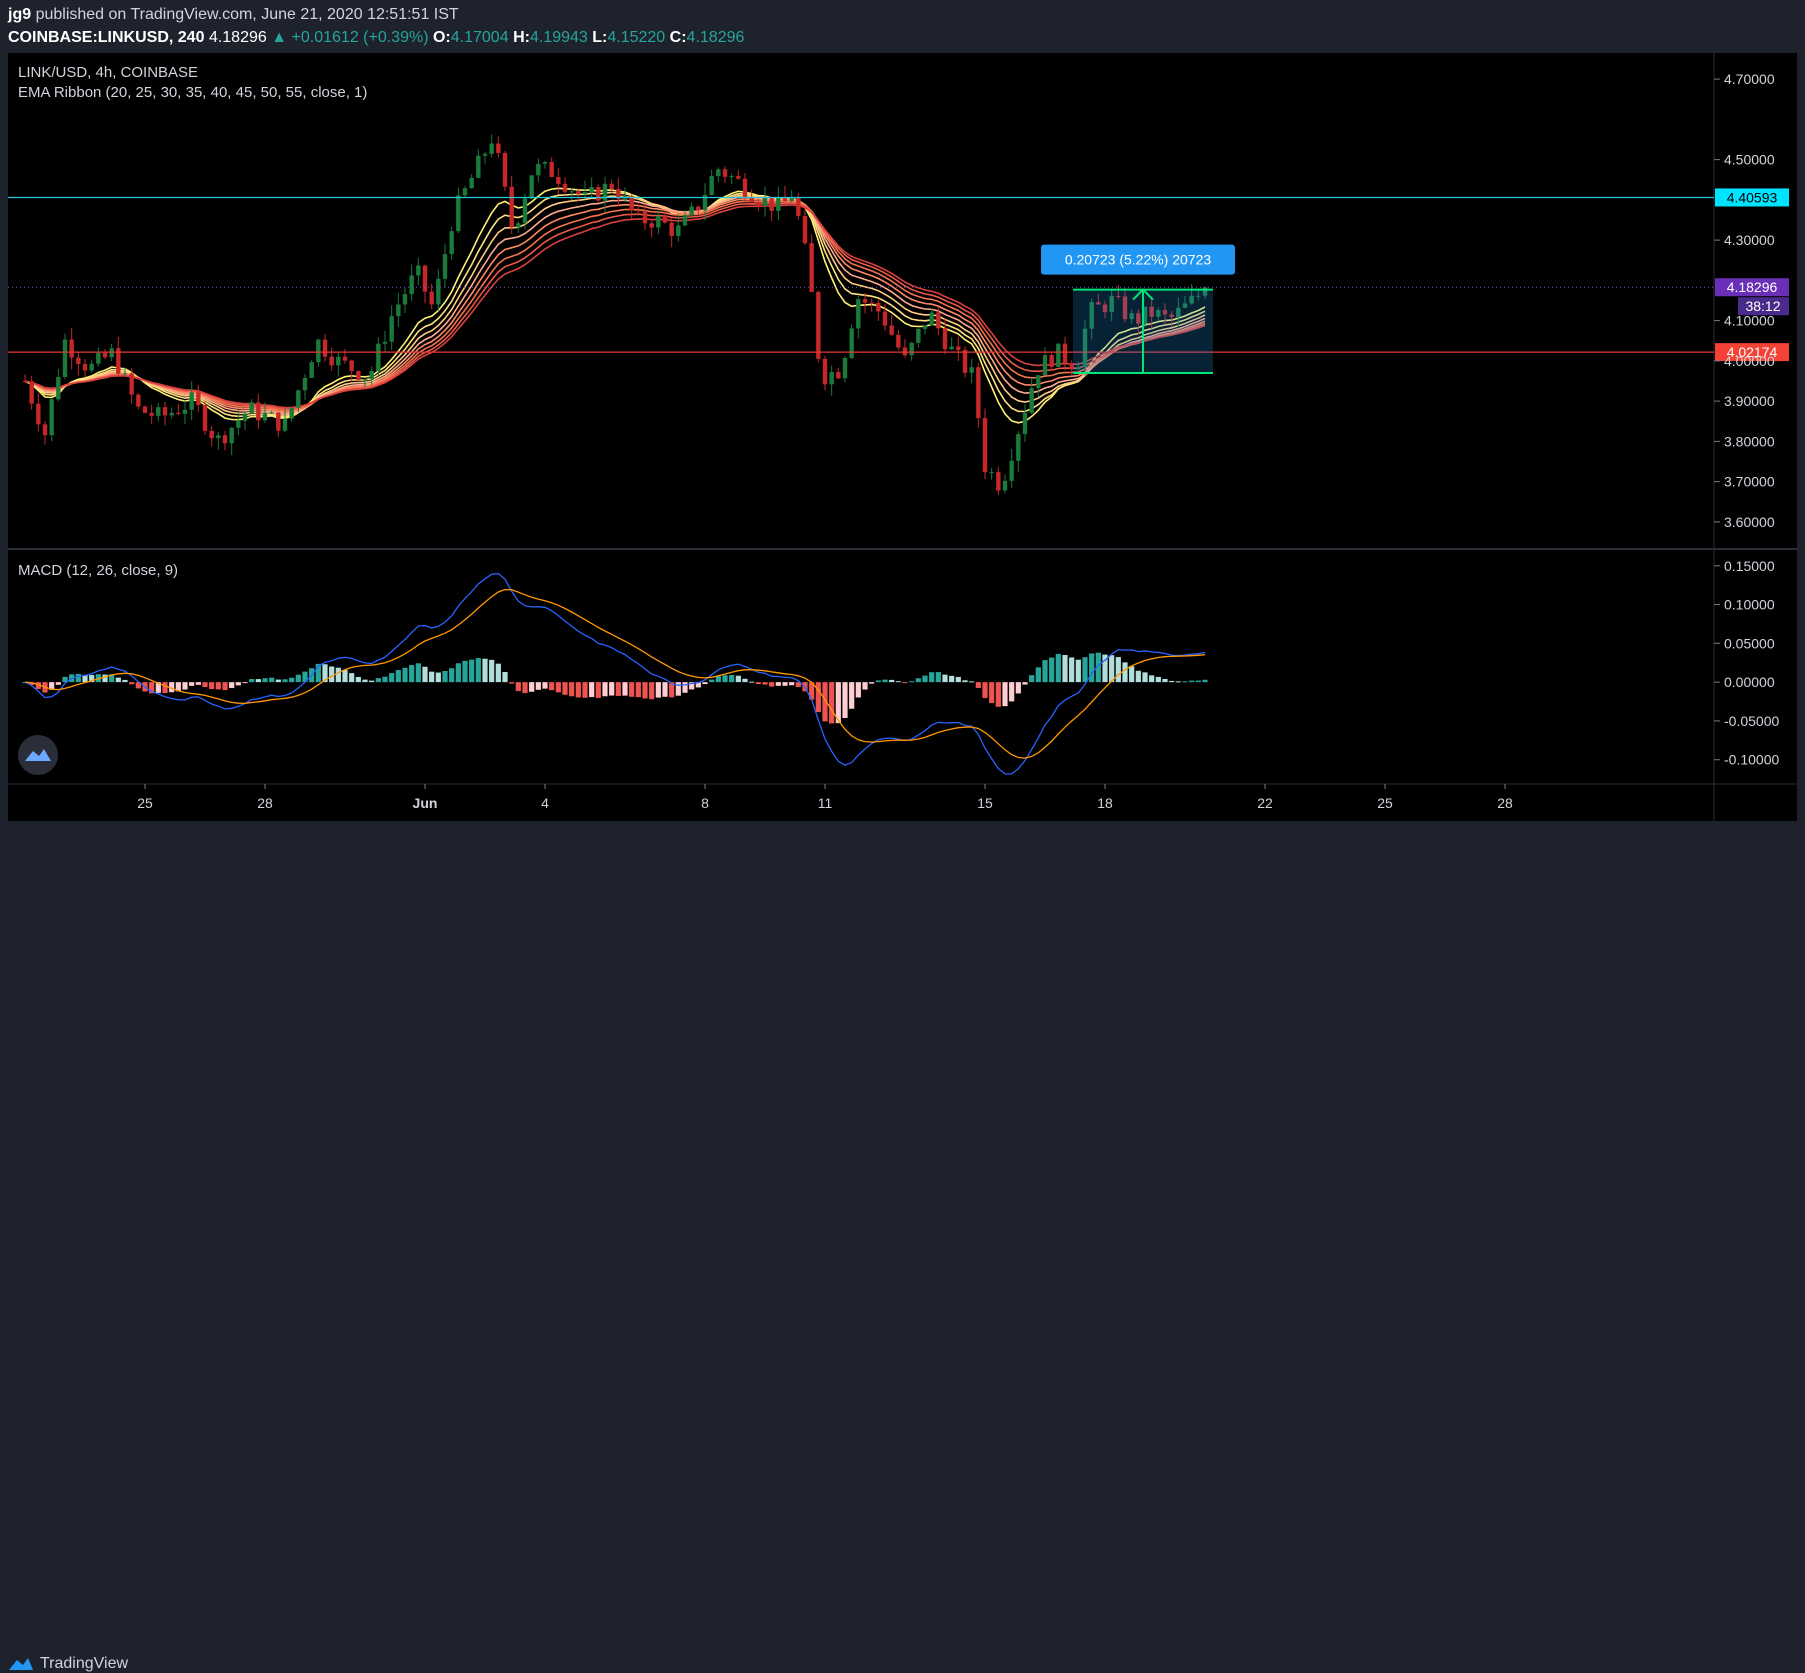  I want to click on time-tick-label: 25, so click(1385, 803).